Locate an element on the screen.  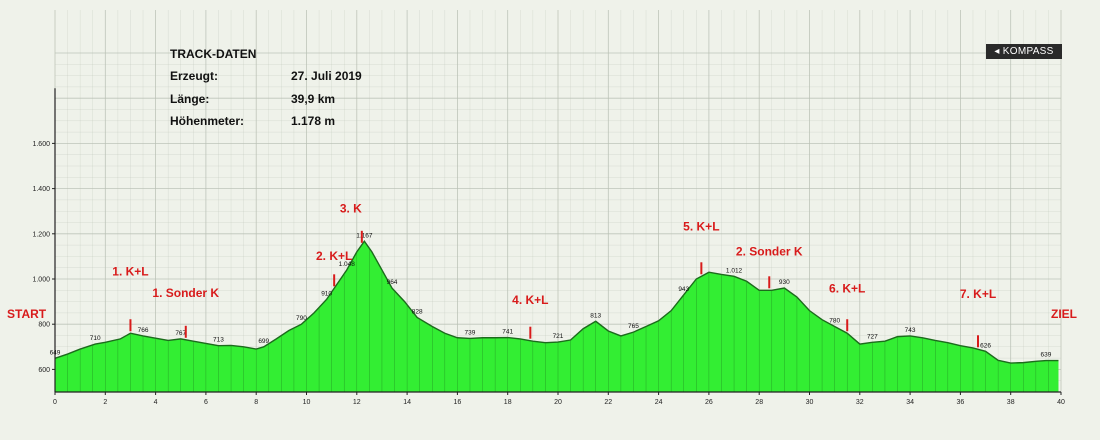
elevation-point-label: 727 is located at coordinates (872, 336).